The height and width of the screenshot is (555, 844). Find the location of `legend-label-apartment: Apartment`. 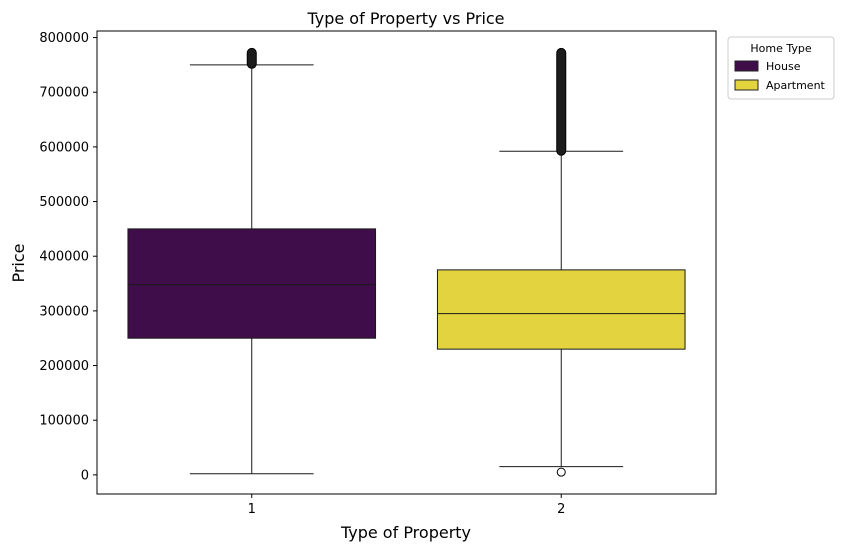

legend-label-apartment: Apartment is located at coordinates (796, 85).